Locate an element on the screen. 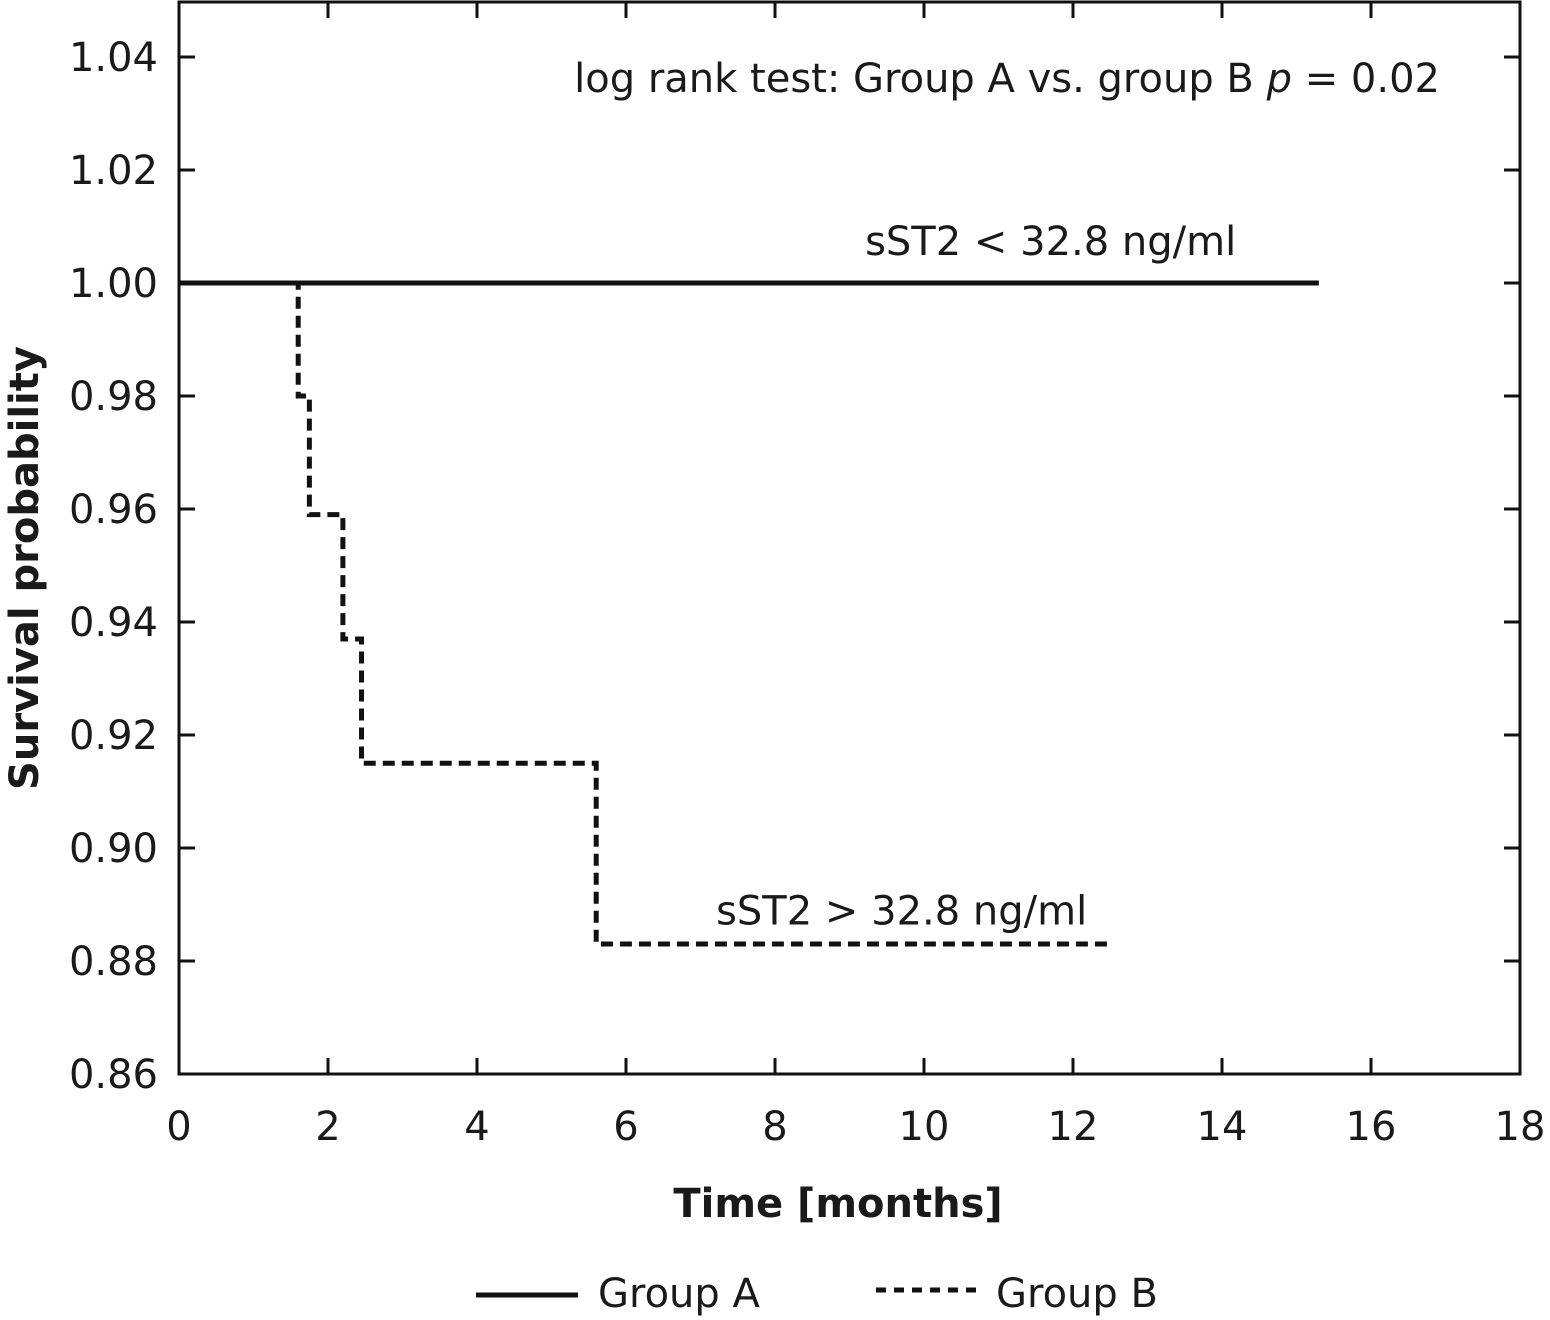  x-tick-label: 14 is located at coordinates (1222, 1127).